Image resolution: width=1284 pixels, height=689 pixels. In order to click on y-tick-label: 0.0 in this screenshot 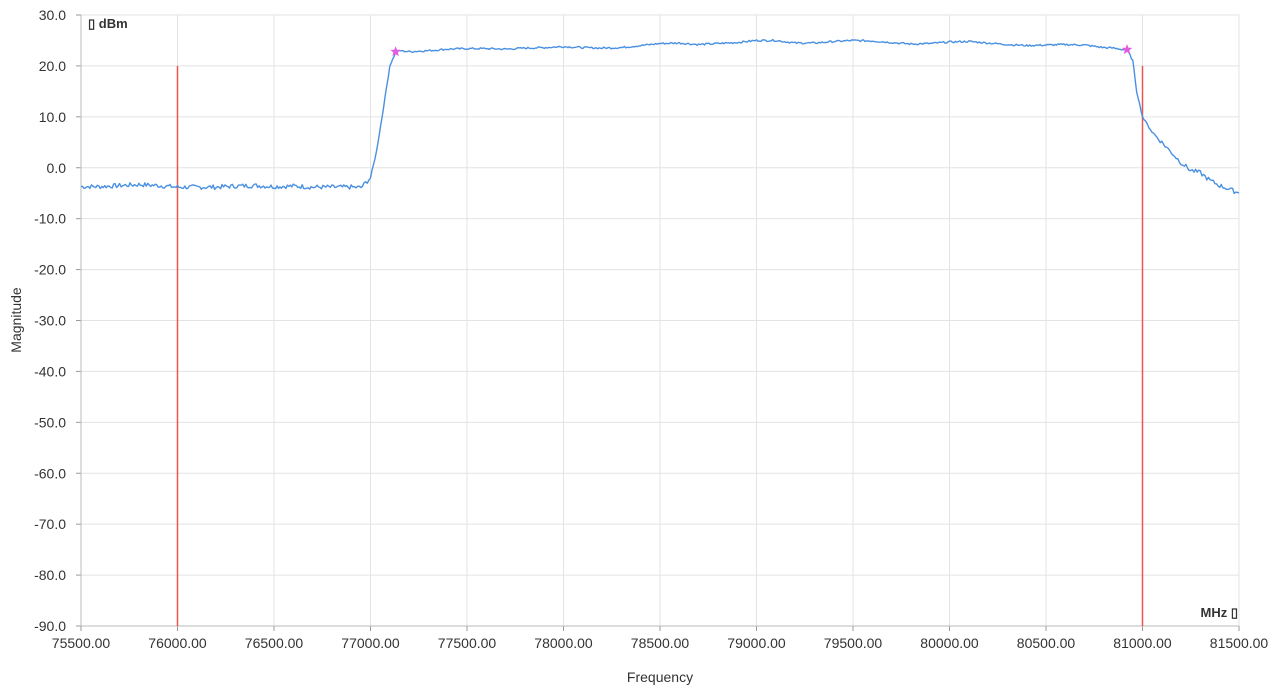, I will do `click(57, 168)`.